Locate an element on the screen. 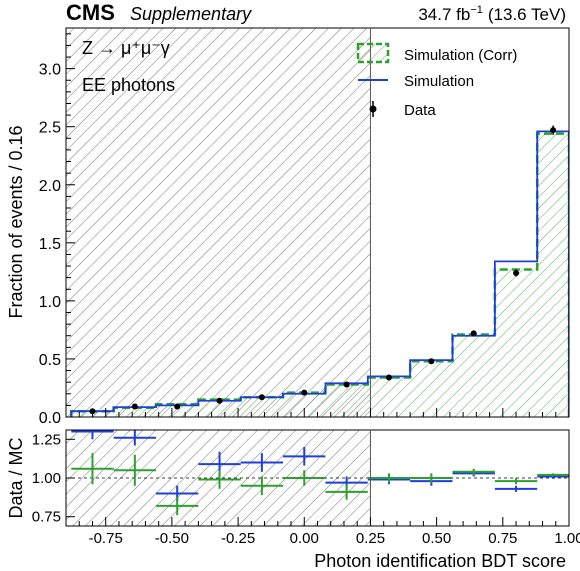 This screenshot has width=580, height=571. main-ytick-label: 1.0 is located at coordinates (50, 302).